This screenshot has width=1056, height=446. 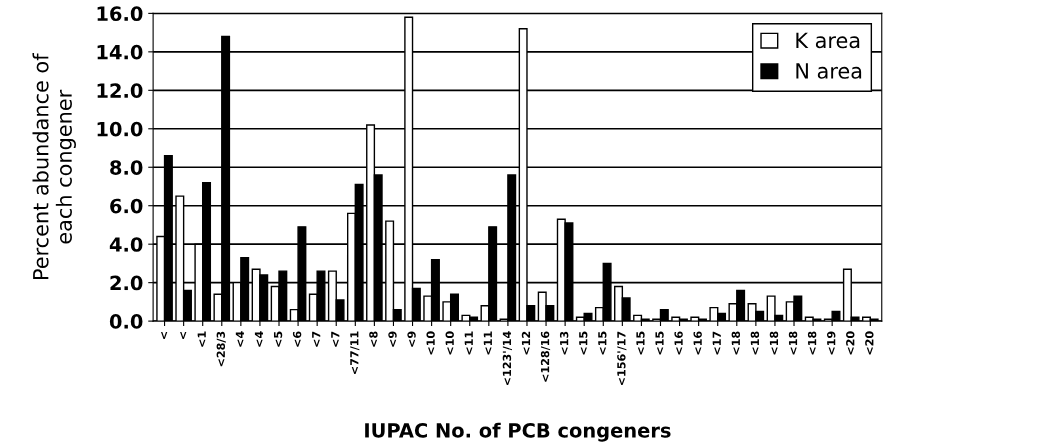 What do you see at coordinates (120, 90) in the screenshot?
I see `y-tick-label: 12.0` at bounding box center [120, 90].